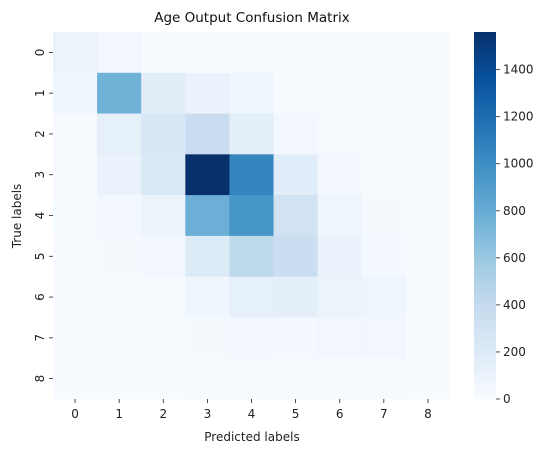  I want to click on y-tick-label: 5, so click(40, 256).